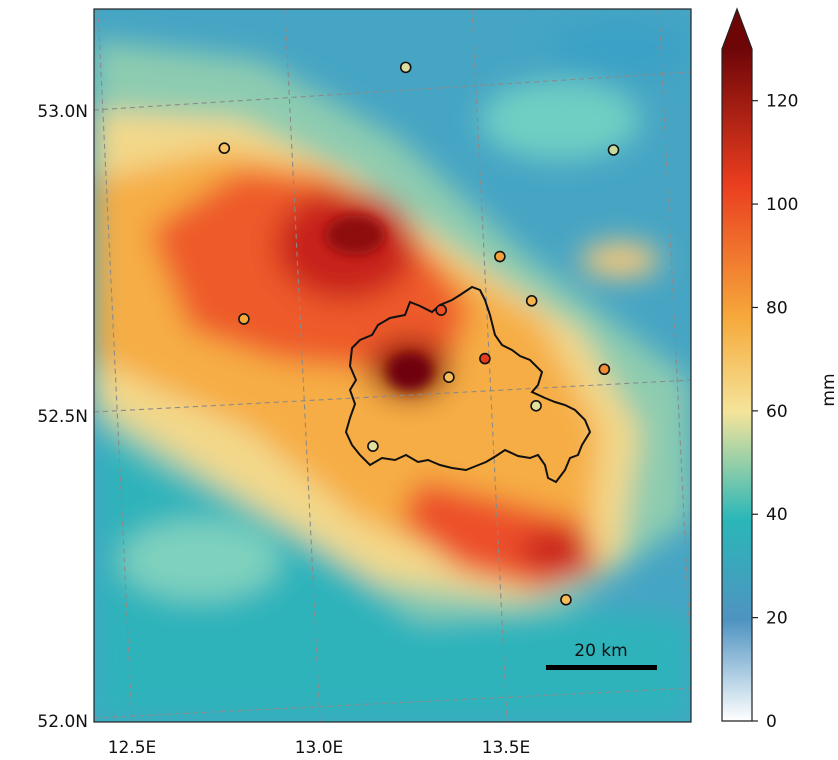 This screenshot has width=838, height=760. I want to click on colorbar-ticks: 0 20 40 60 80 100 120, so click(775, 412).